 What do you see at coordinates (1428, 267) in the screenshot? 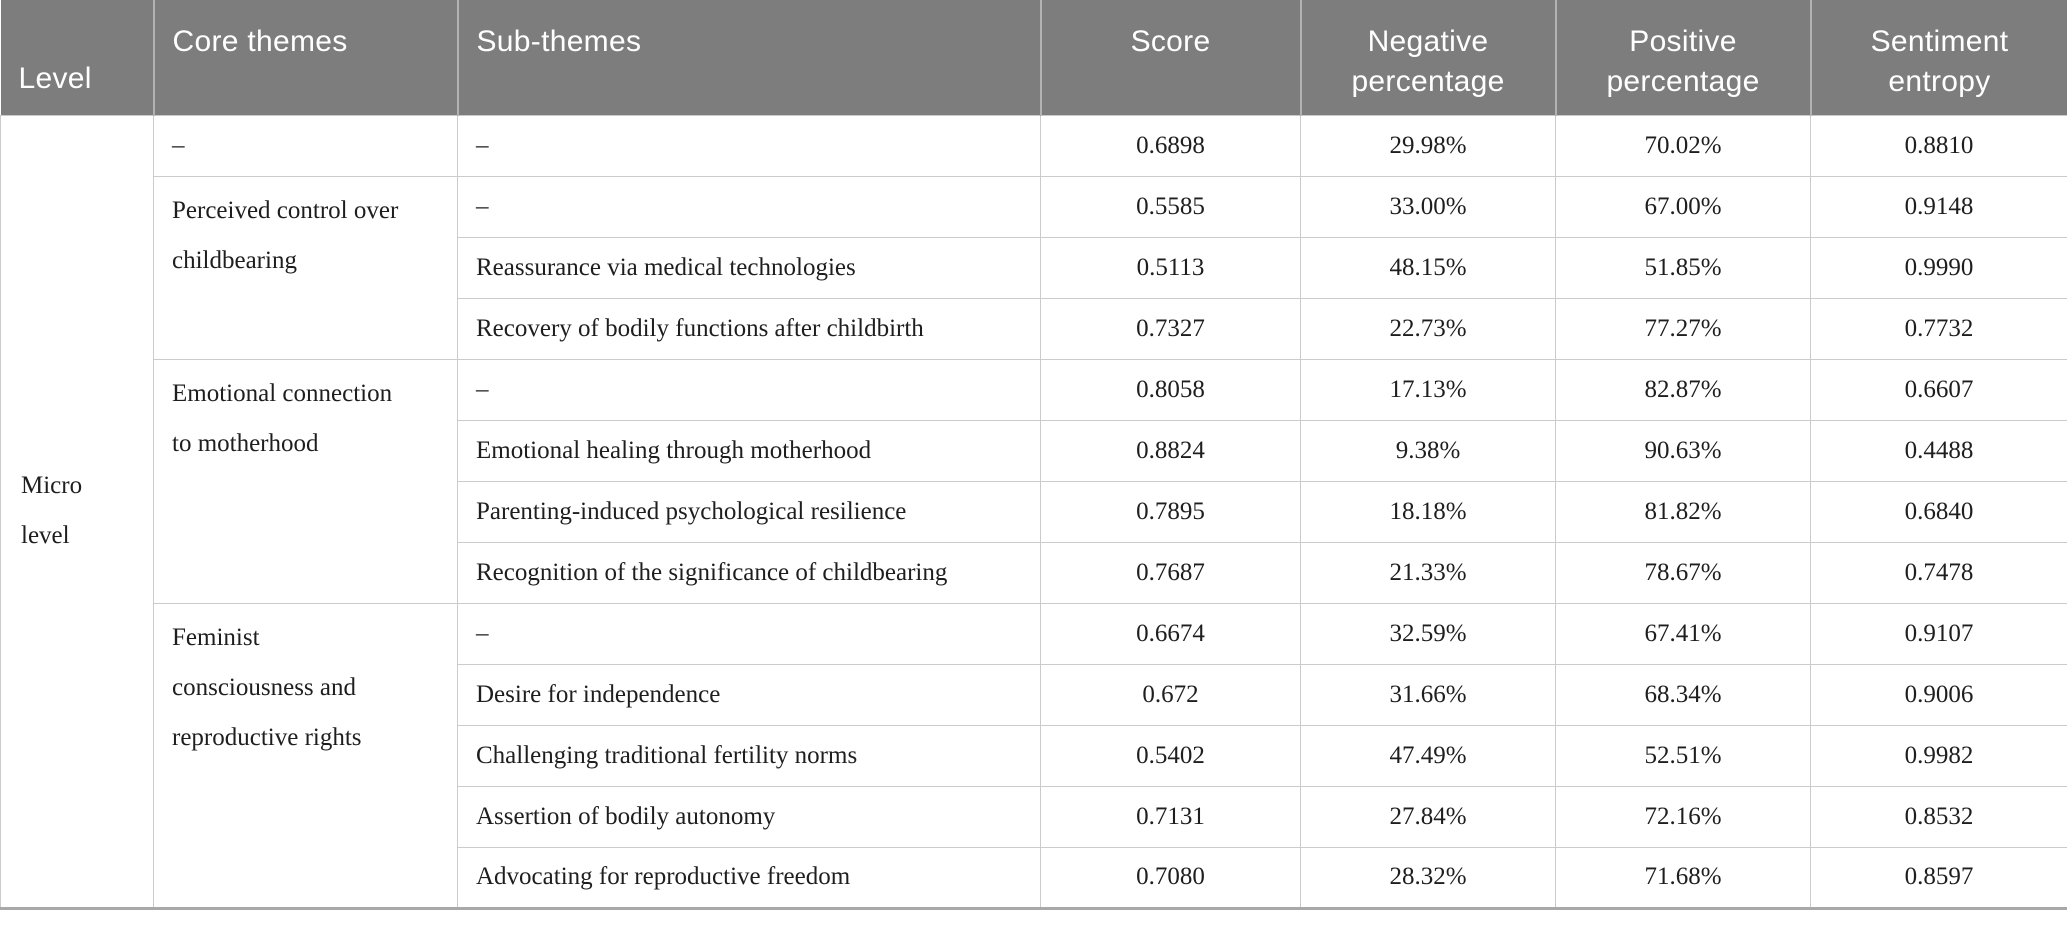
I see `negative-cell: 48.15%` at bounding box center [1428, 267].